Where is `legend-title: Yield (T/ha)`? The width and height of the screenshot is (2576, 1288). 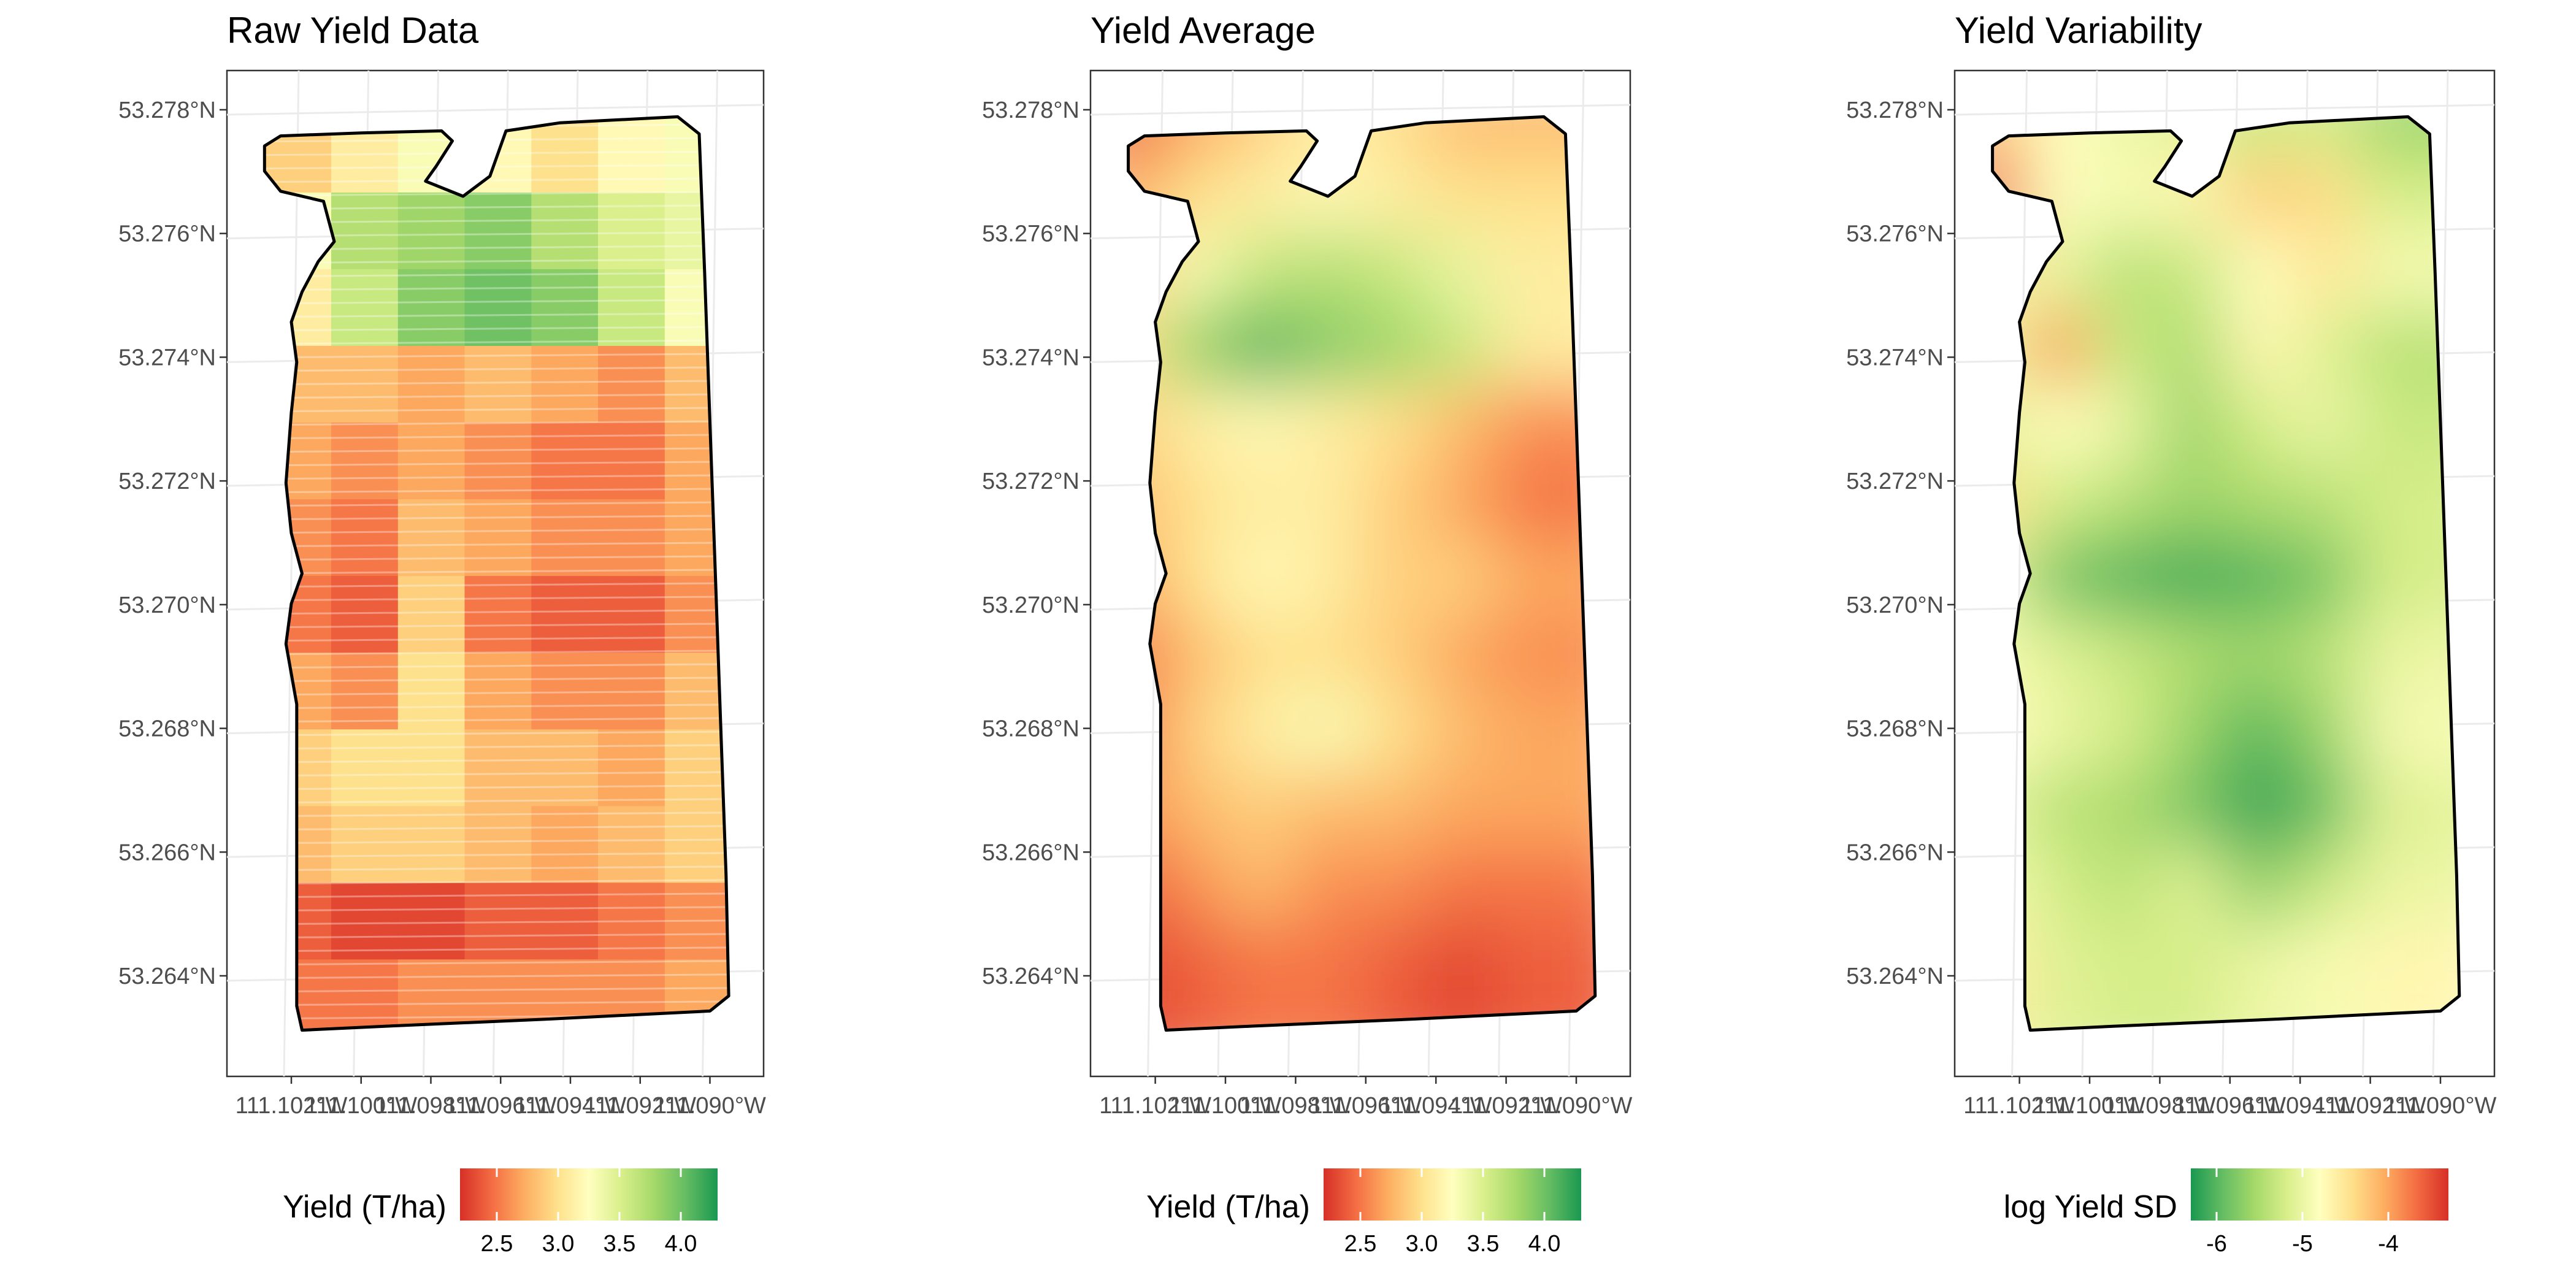 legend-title: Yield (T/ha) is located at coordinates (365, 1207).